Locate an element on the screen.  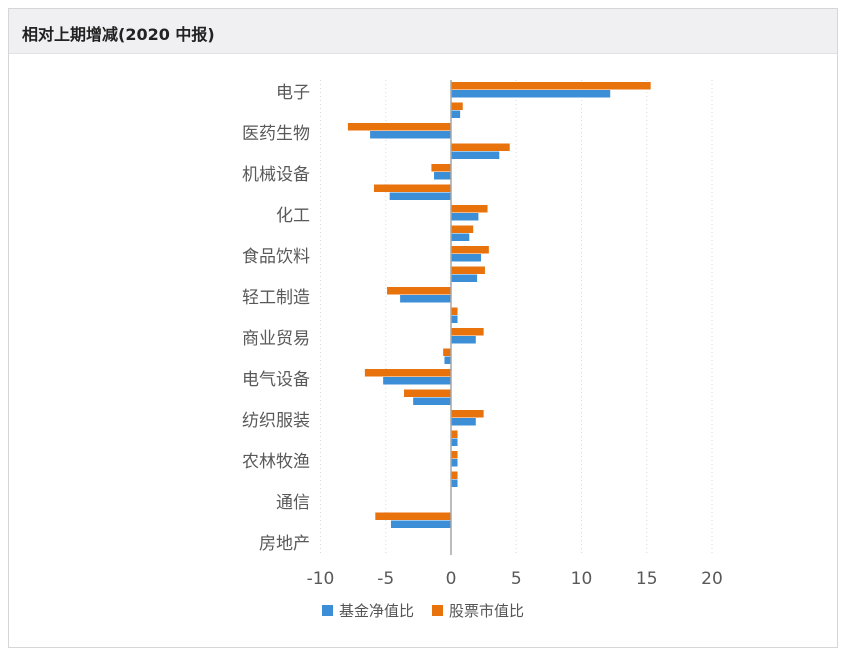
x-tick-labels: -10 -5 0 5 10 15 20 is located at coordinates (515, 579).